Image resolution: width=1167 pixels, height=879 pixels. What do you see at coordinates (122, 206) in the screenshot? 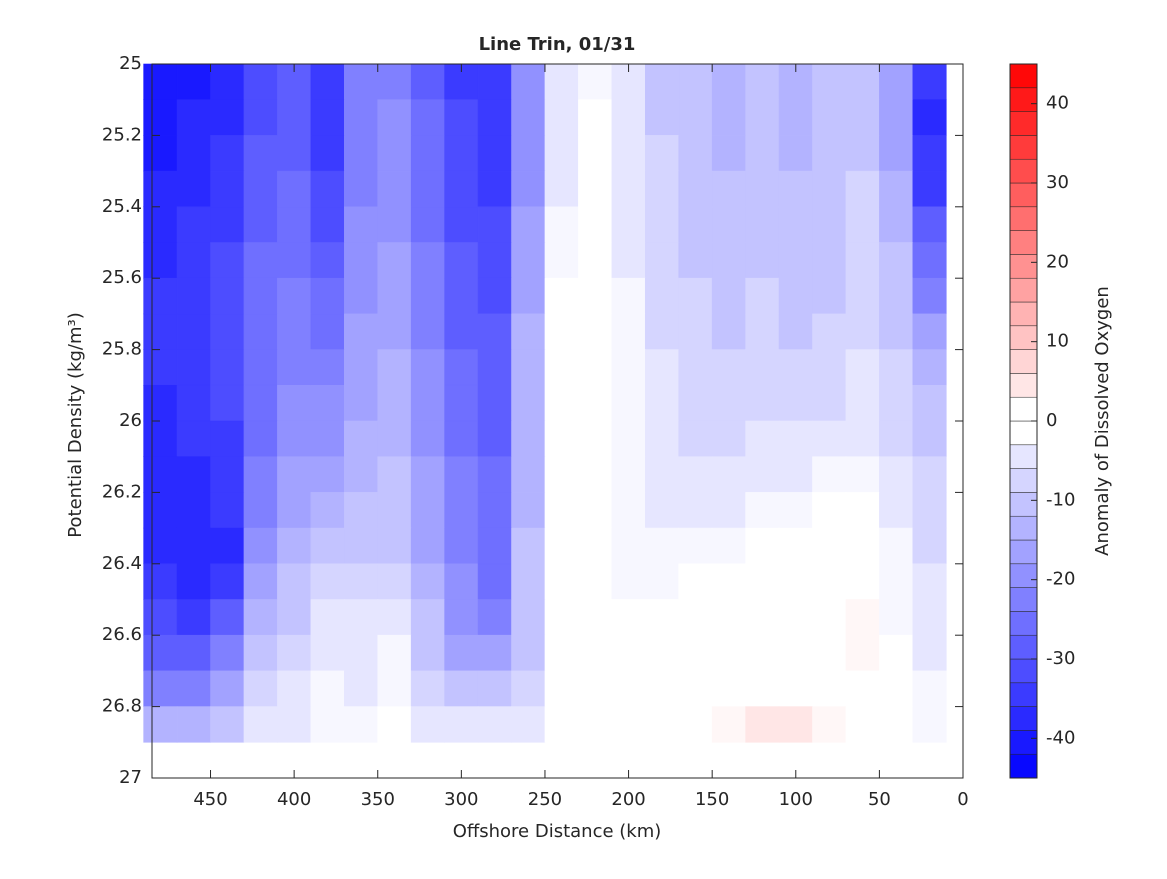
I see `y-tick-label: 25.4` at bounding box center [122, 206].